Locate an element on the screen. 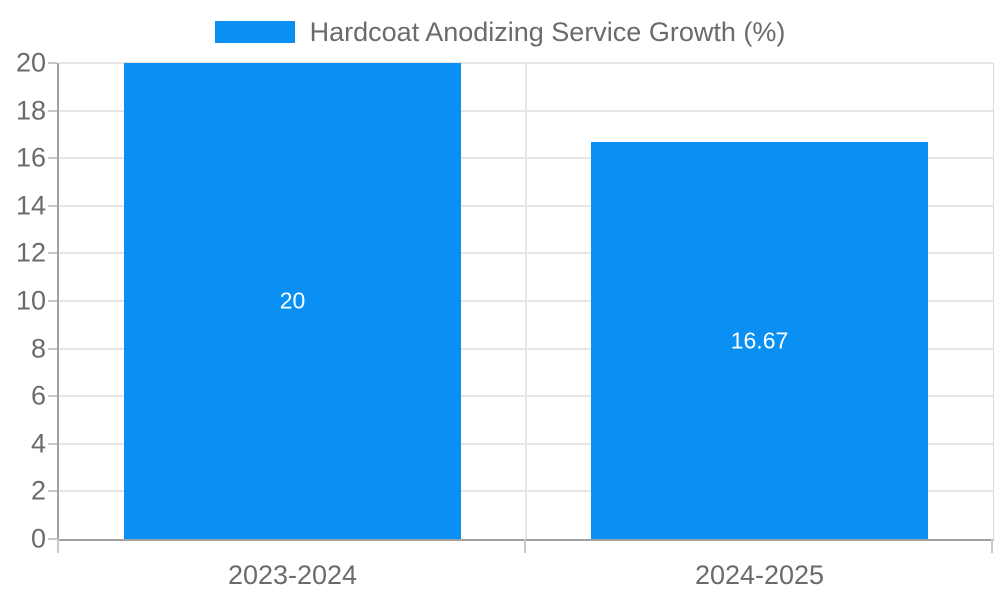  y-tick-label: 6 is located at coordinates (38, 395).